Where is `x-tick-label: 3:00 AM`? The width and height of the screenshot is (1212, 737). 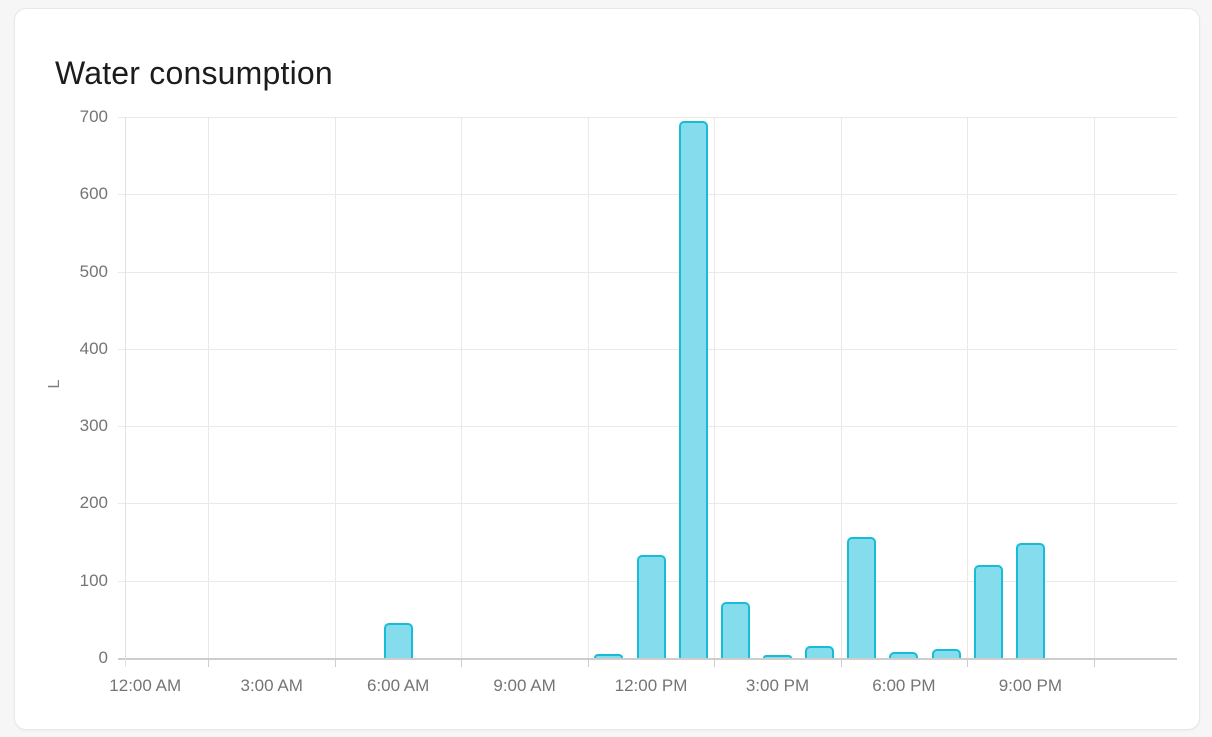 x-tick-label: 3:00 AM is located at coordinates (271, 685).